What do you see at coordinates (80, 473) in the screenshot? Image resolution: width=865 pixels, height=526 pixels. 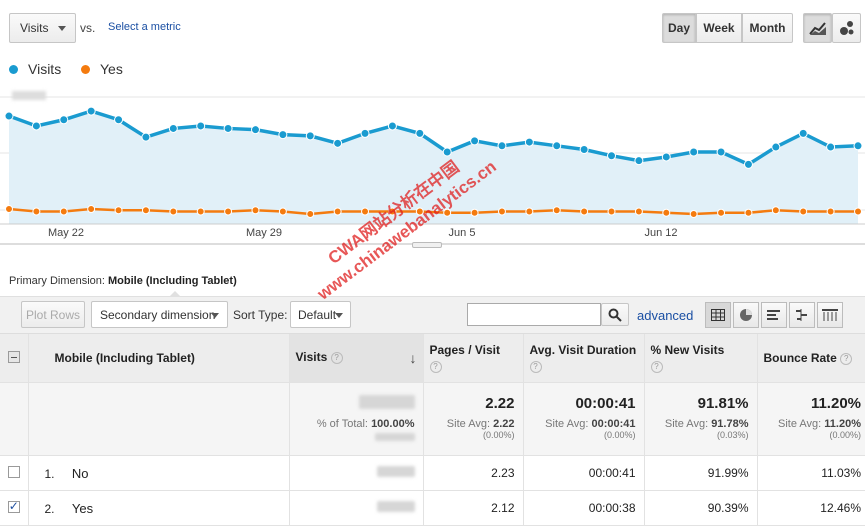 I see `row-name-link: No` at bounding box center [80, 473].